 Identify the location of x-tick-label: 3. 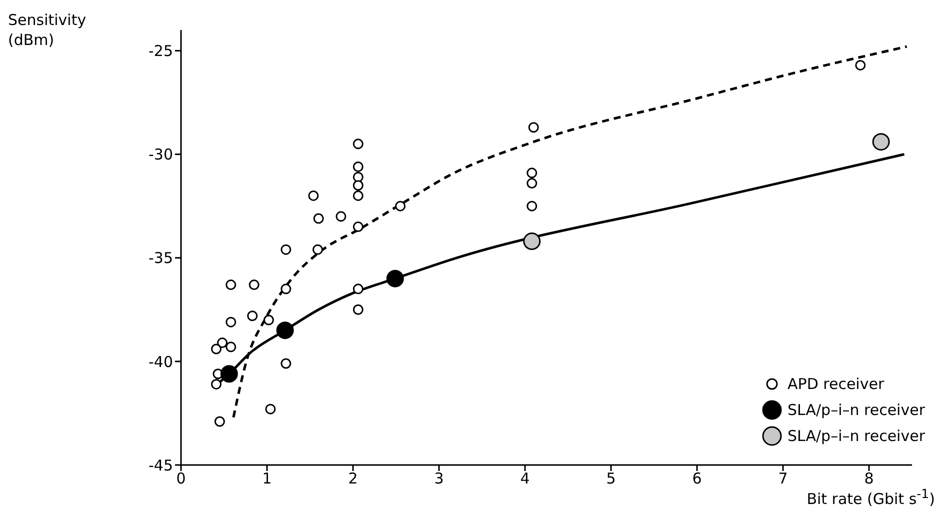
(439, 479).